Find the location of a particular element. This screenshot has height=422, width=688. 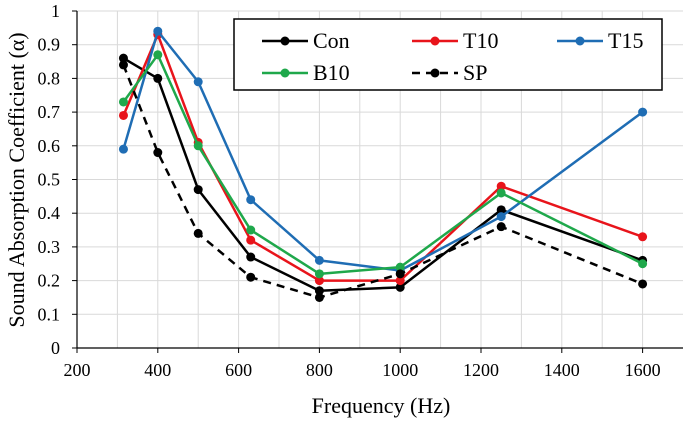

legend-label-t10: T10 is located at coordinates (480, 40).